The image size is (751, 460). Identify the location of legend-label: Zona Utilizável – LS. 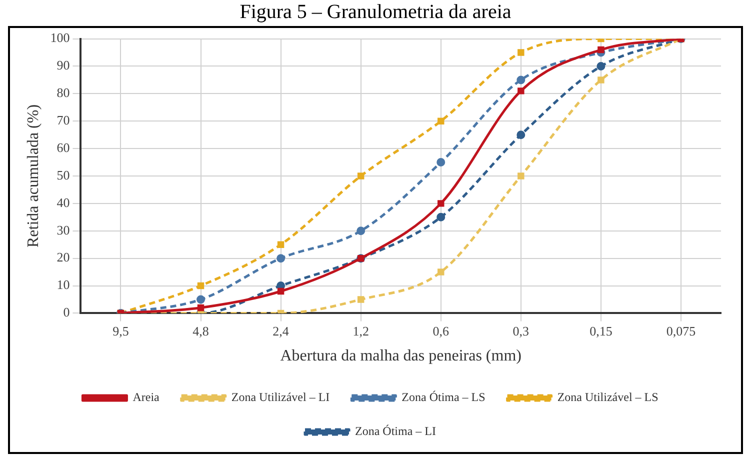
(607, 397).